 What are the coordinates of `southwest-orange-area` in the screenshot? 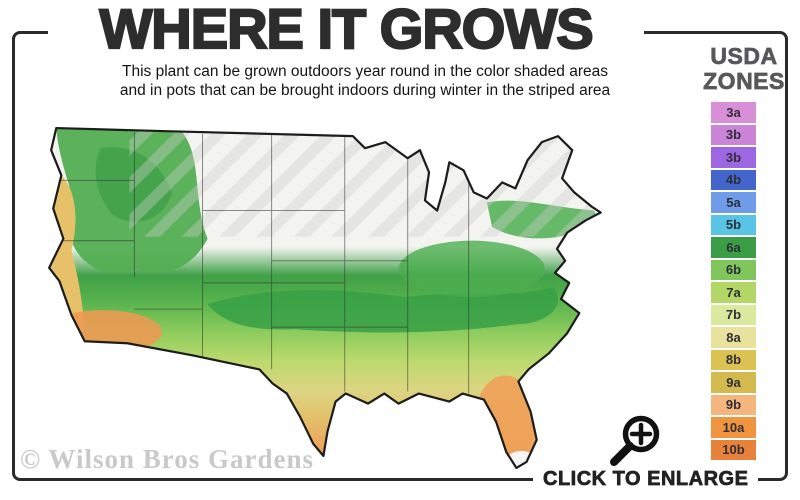 It's located at (105, 332).